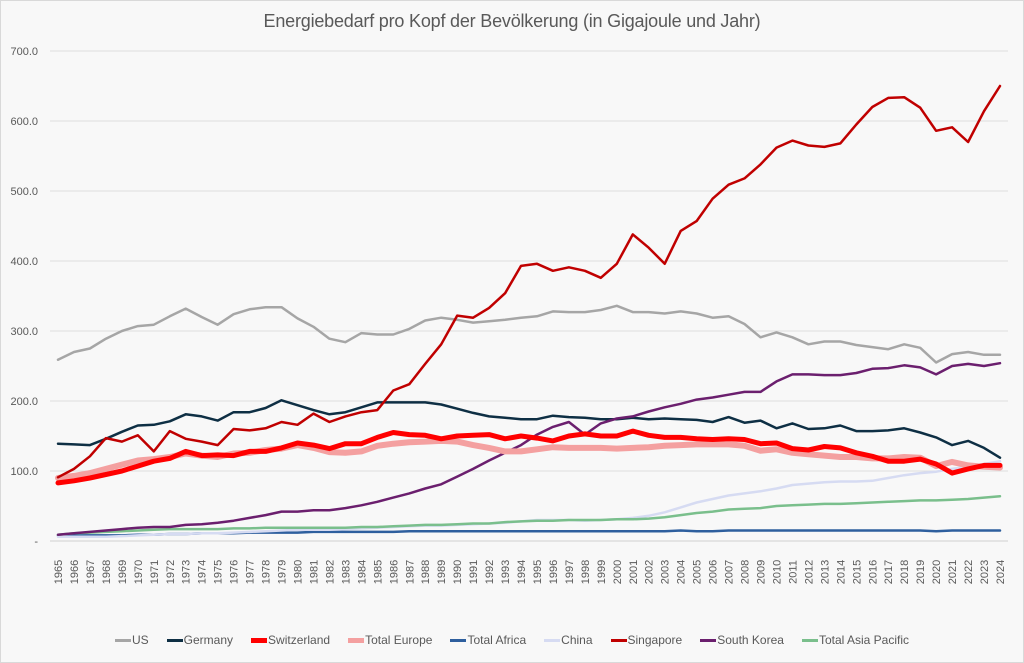 This screenshot has height=663, width=1024. What do you see at coordinates (399, 640) in the screenshot?
I see `legend-label: Total Europe` at bounding box center [399, 640].